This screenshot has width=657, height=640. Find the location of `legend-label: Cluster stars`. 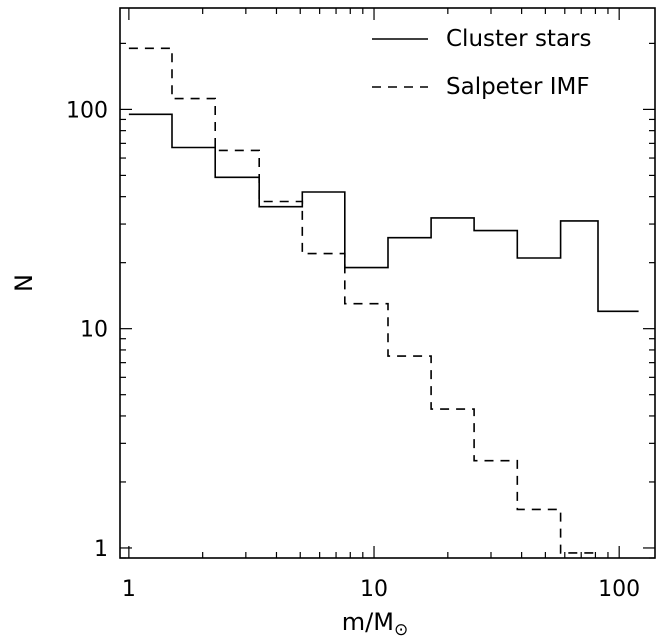

legend-label: Cluster stars is located at coordinates (518, 39).